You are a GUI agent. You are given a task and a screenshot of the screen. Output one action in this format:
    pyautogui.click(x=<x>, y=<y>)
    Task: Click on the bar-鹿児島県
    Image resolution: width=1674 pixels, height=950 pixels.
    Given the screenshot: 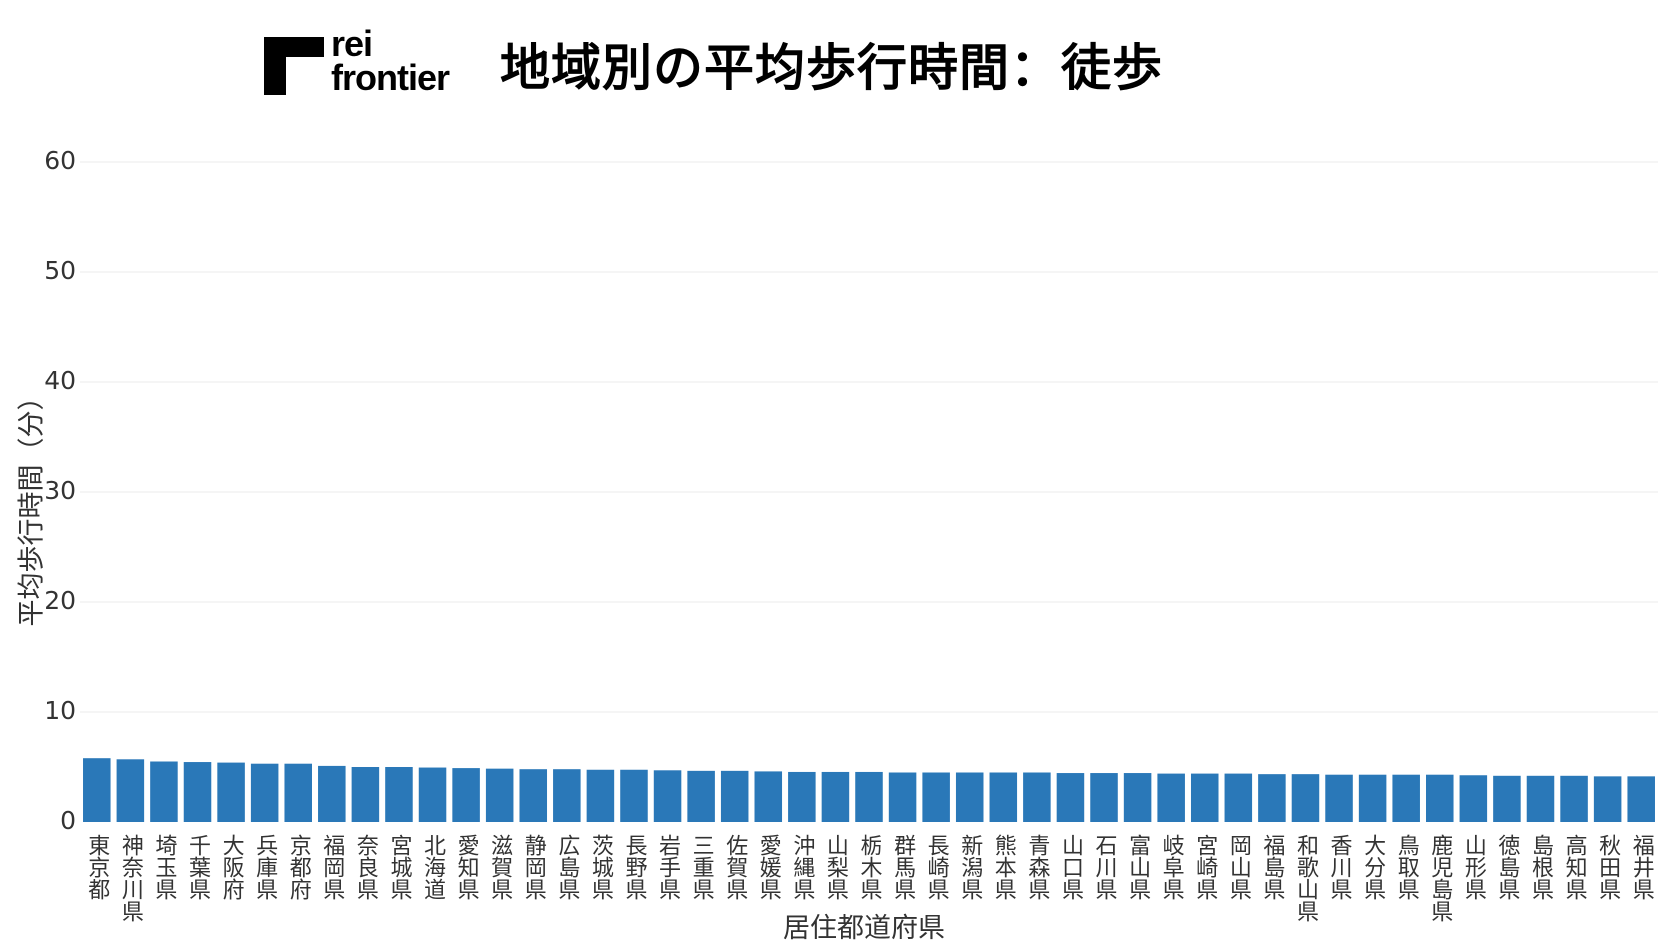 What is the action you would take?
    pyautogui.click(x=1440, y=798)
    